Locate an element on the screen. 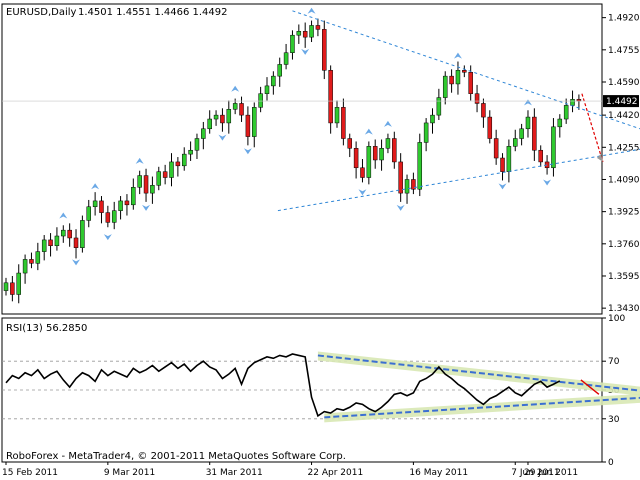  rsi-tick-label: 0 is located at coordinates (611, 463).